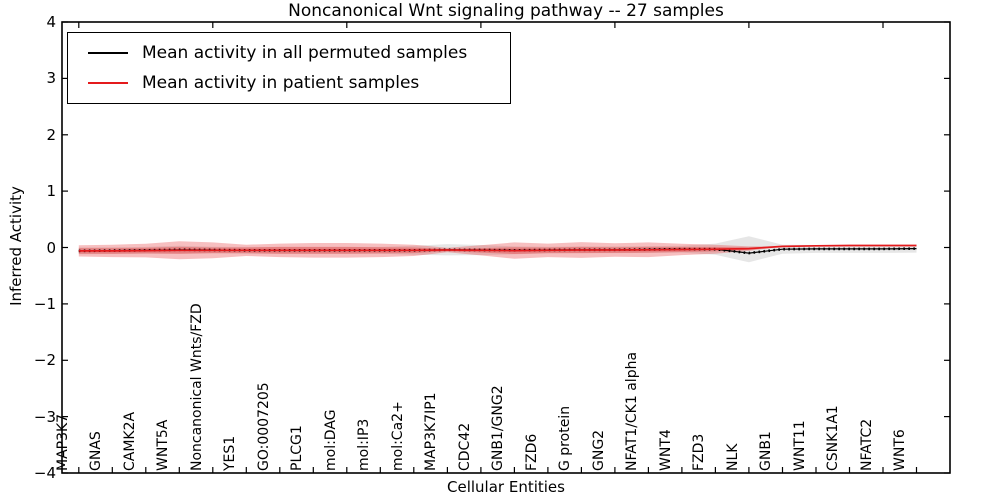  What do you see at coordinates (598, 450) in the screenshot?
I see `x-tick-label: GNG2` at bounding box center [598, 450].